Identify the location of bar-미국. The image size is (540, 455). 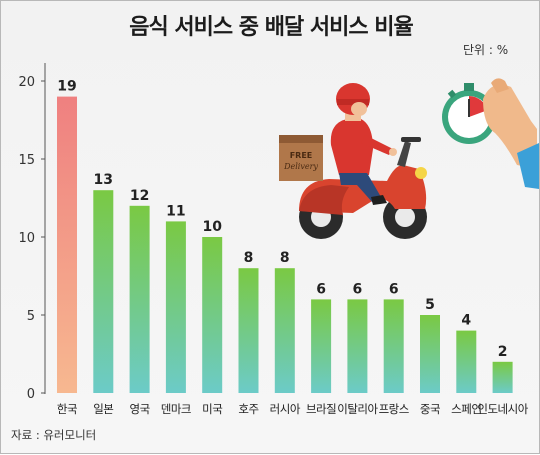
(212, 315).